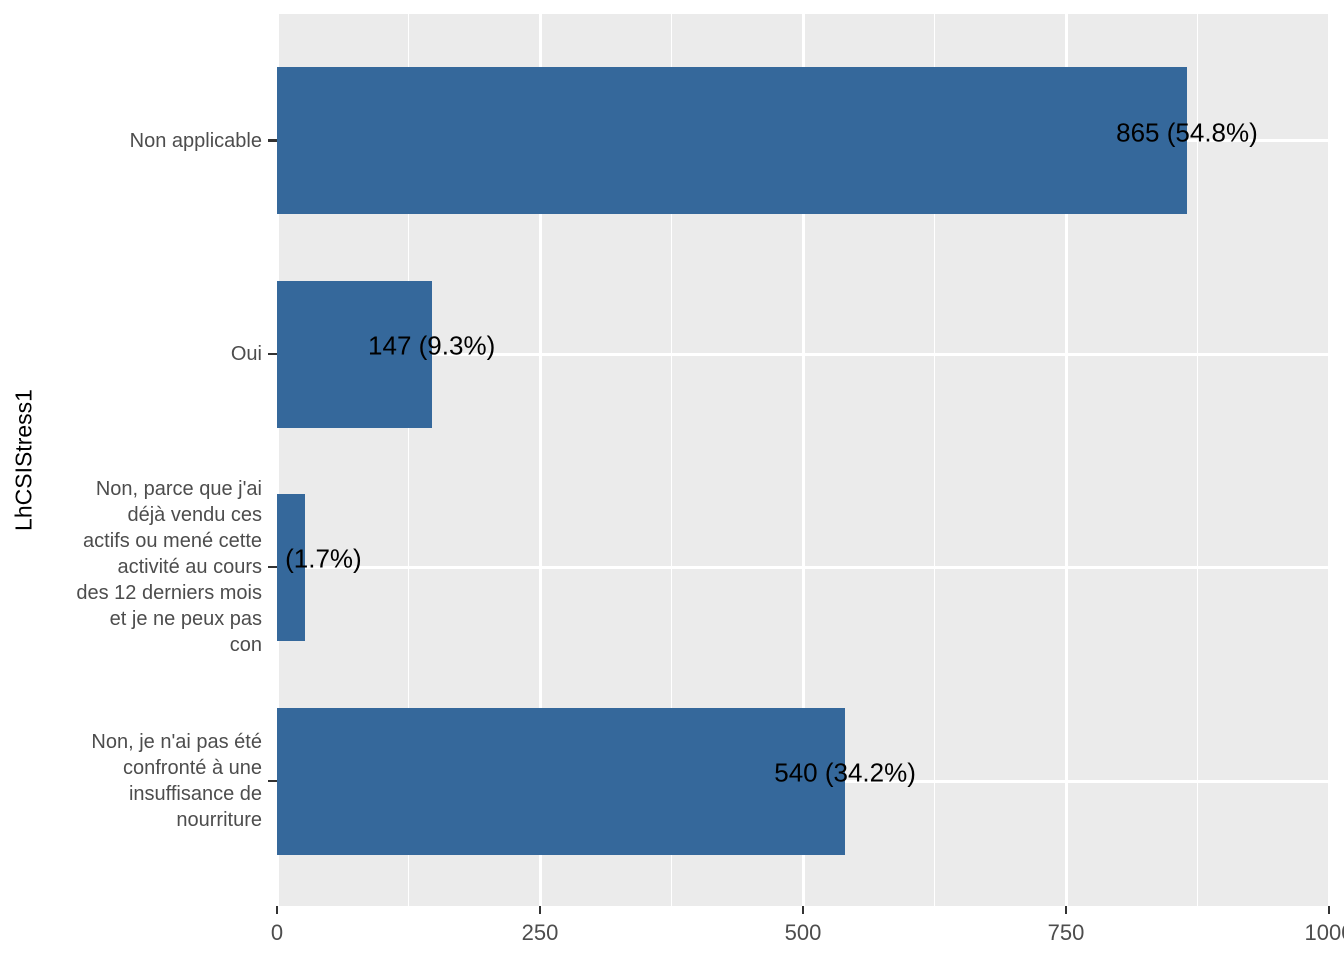 This screenshot has width=1344, height=960. Describe the element at coordinates (1066, 932) in the screenshot. I see `x-axis-tick-label: 750` at that location.